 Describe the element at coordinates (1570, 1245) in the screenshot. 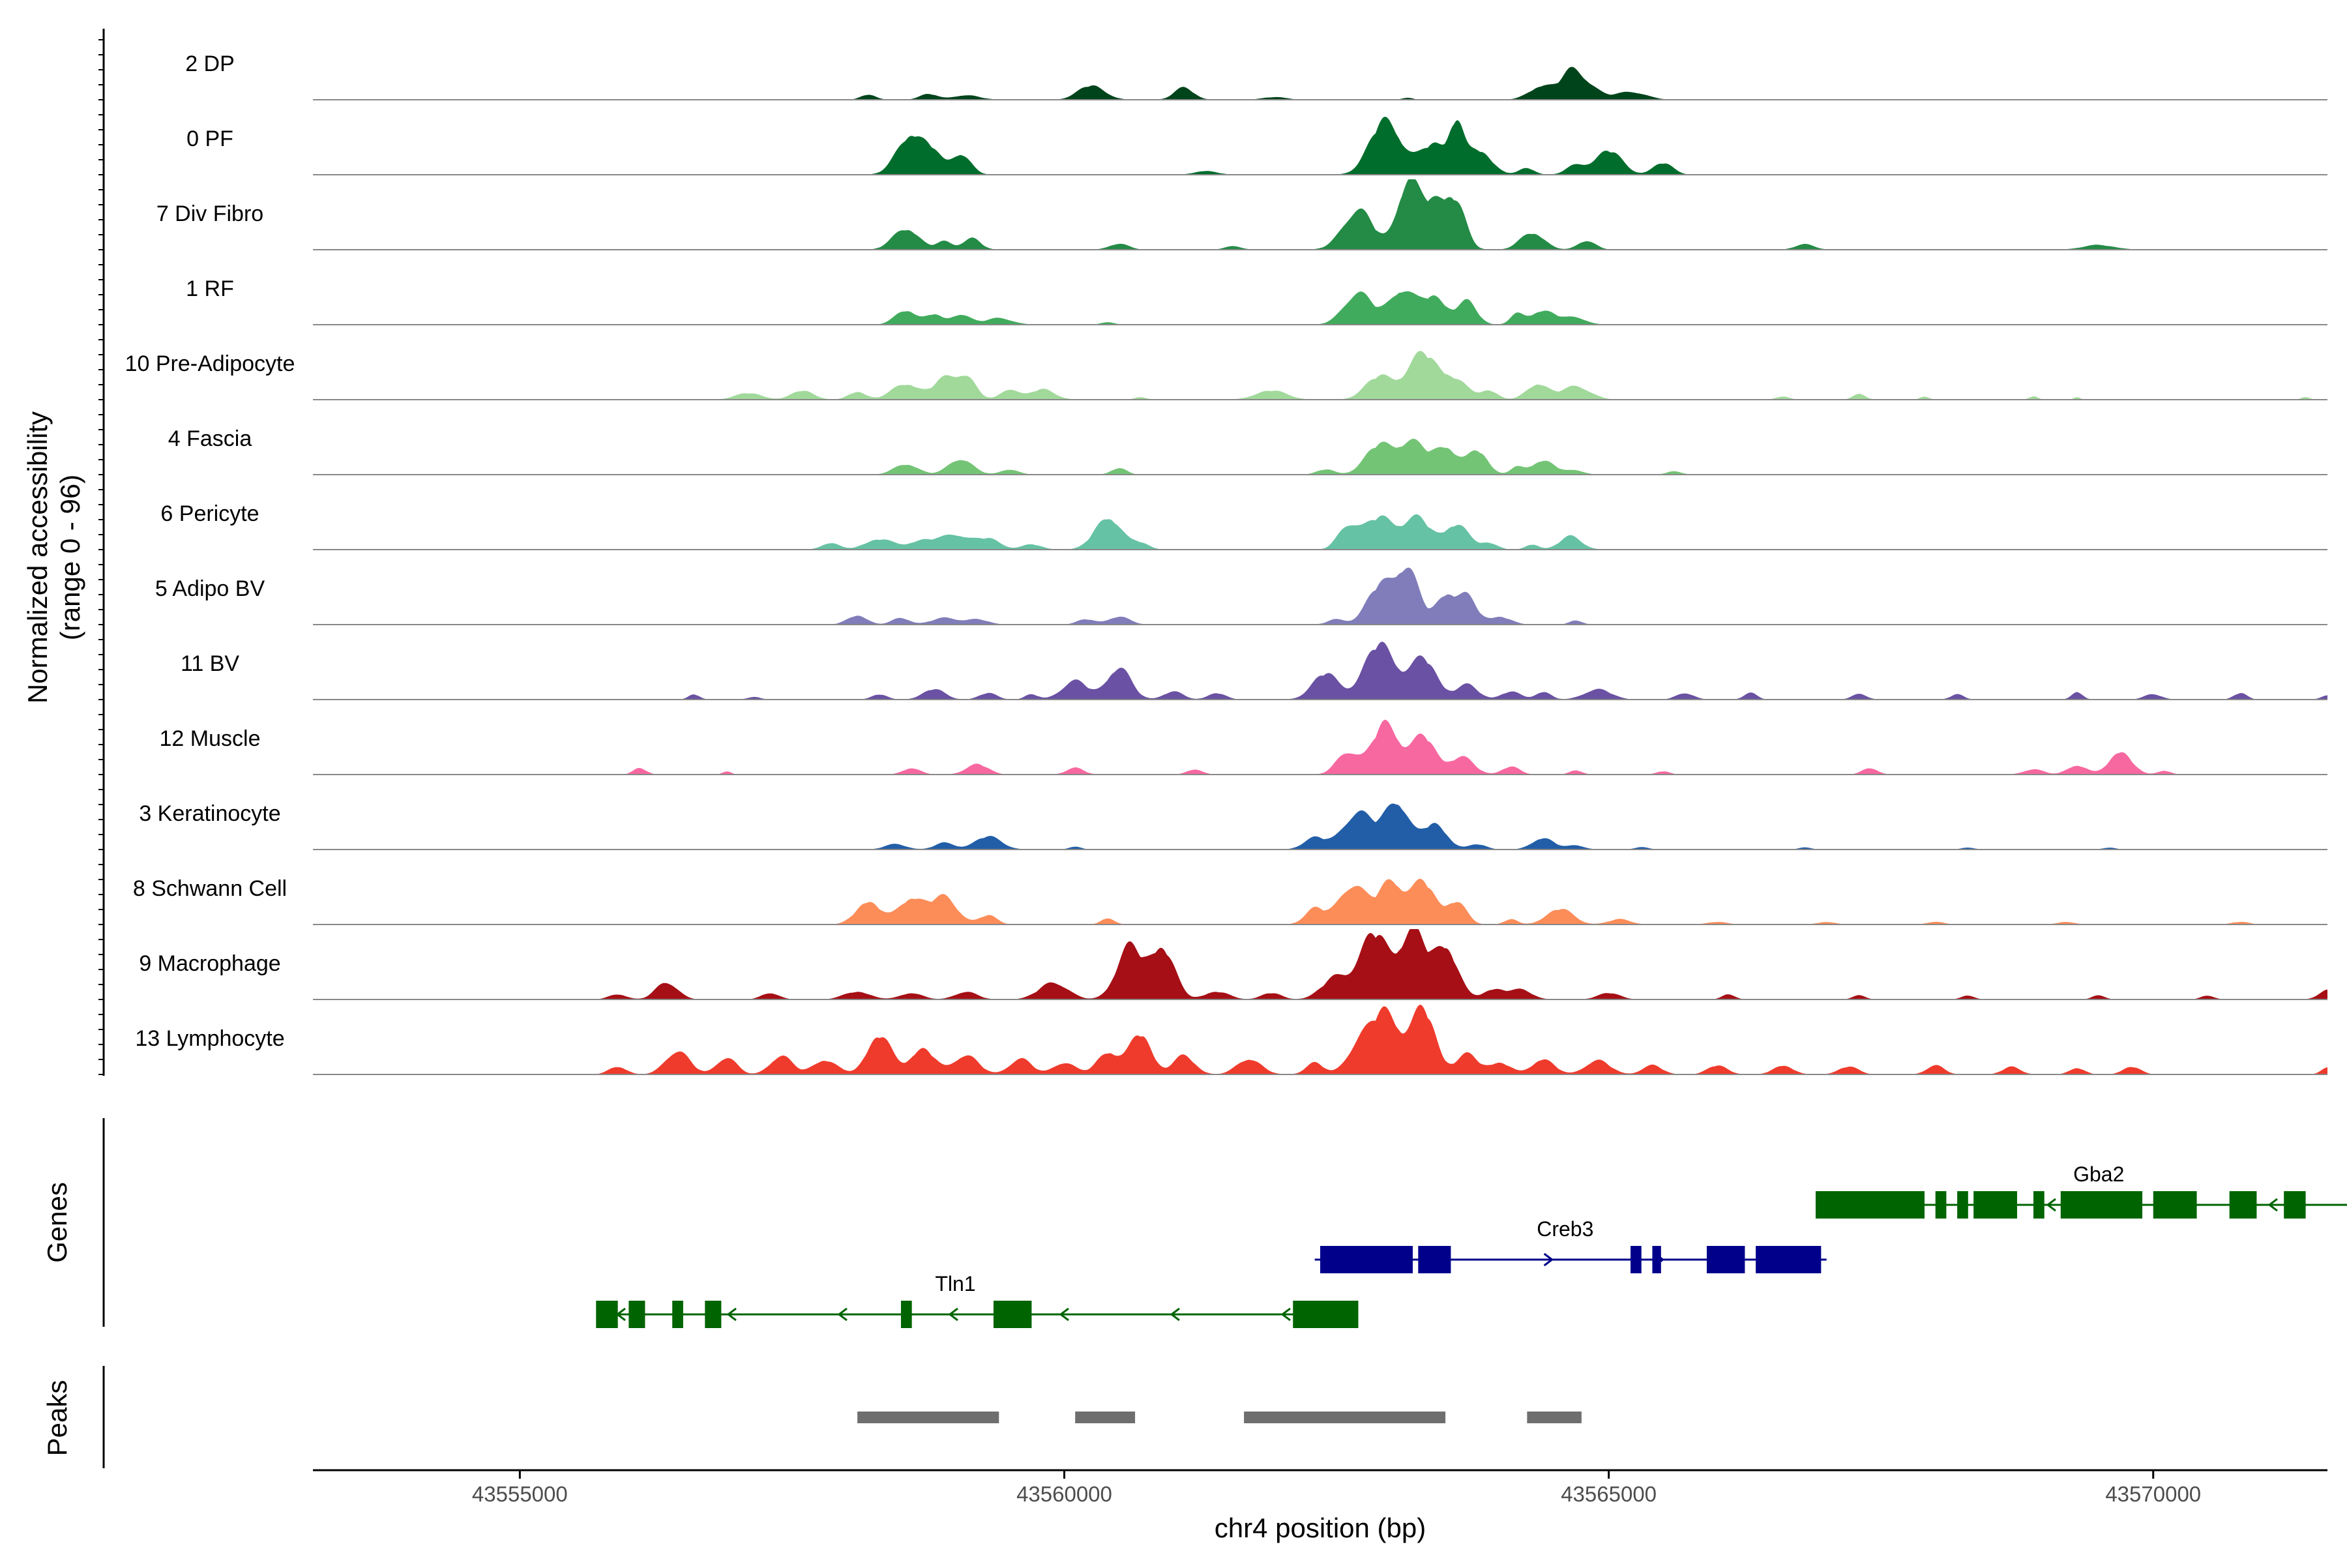

I see `gene-creb3: Creb3` at that location.